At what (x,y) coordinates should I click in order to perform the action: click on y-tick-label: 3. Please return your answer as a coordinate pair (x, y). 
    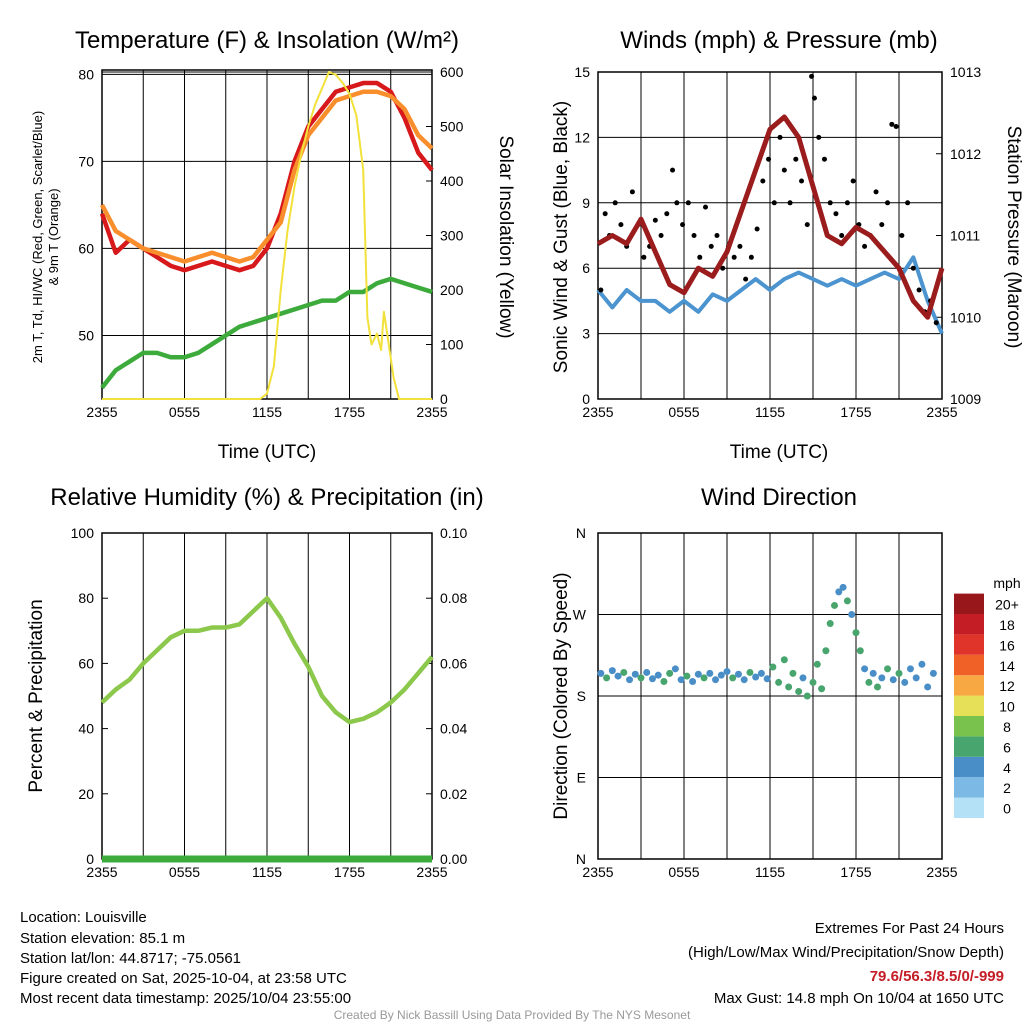
    Looking at the image, I should click on (586, 334).